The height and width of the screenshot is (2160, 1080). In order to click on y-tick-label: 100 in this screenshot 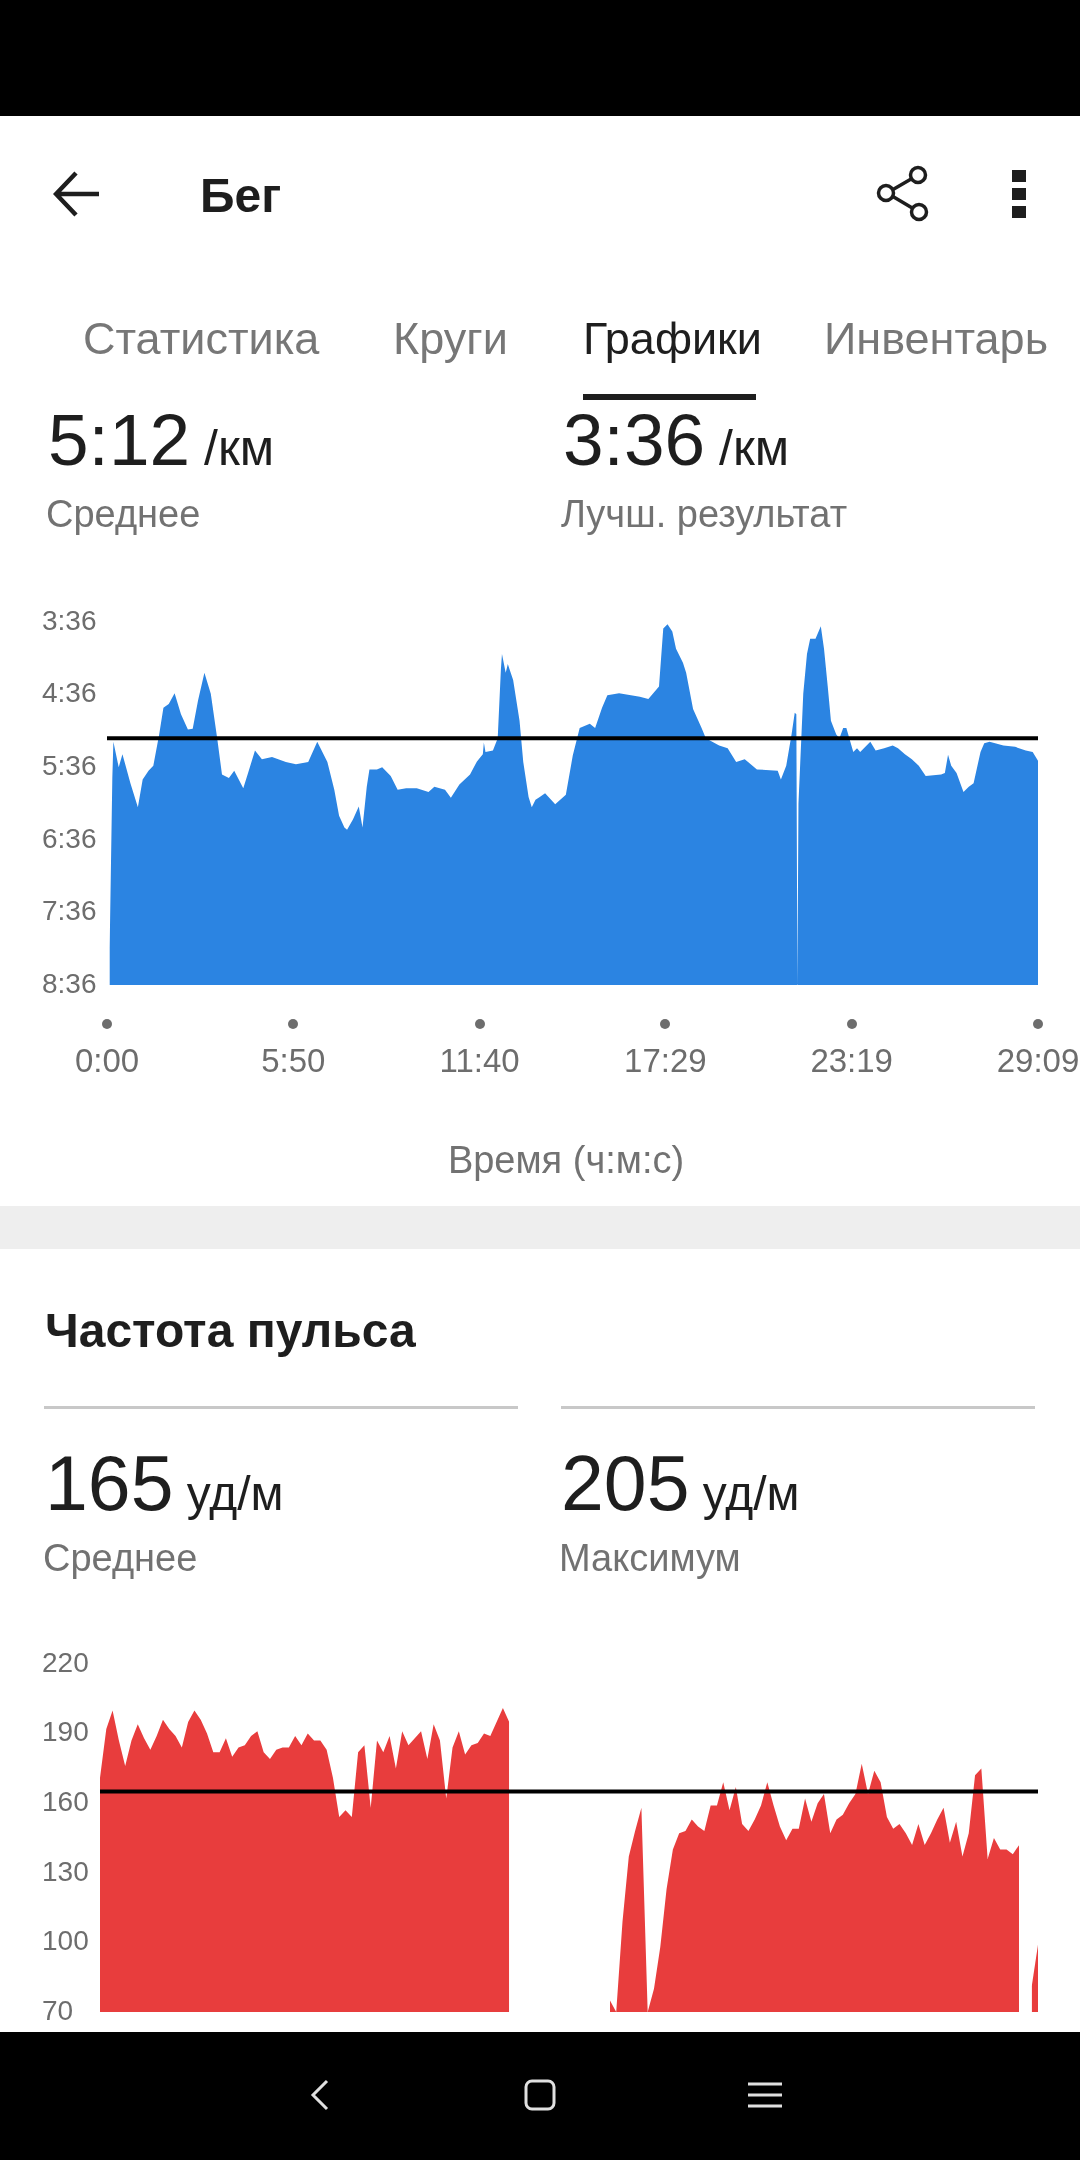, I will do `click(65, 1941)`.